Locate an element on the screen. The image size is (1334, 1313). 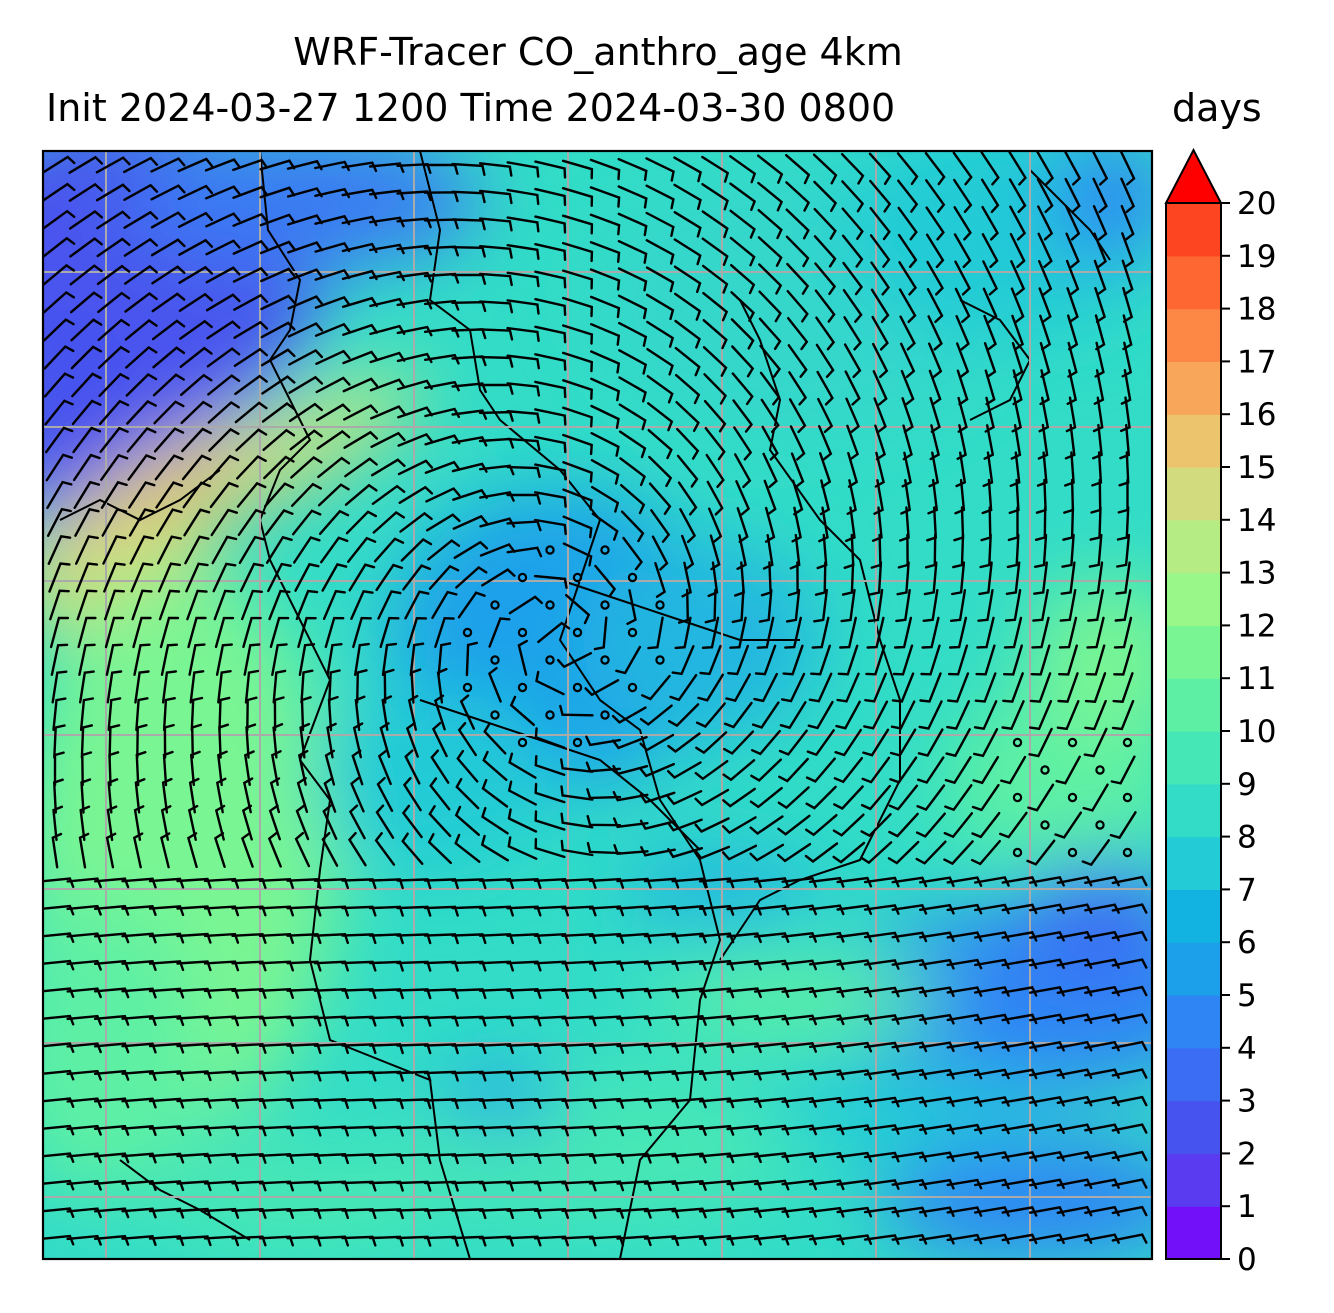
colorbar-tick-label: 16 is located at coordinates (1256, 415).